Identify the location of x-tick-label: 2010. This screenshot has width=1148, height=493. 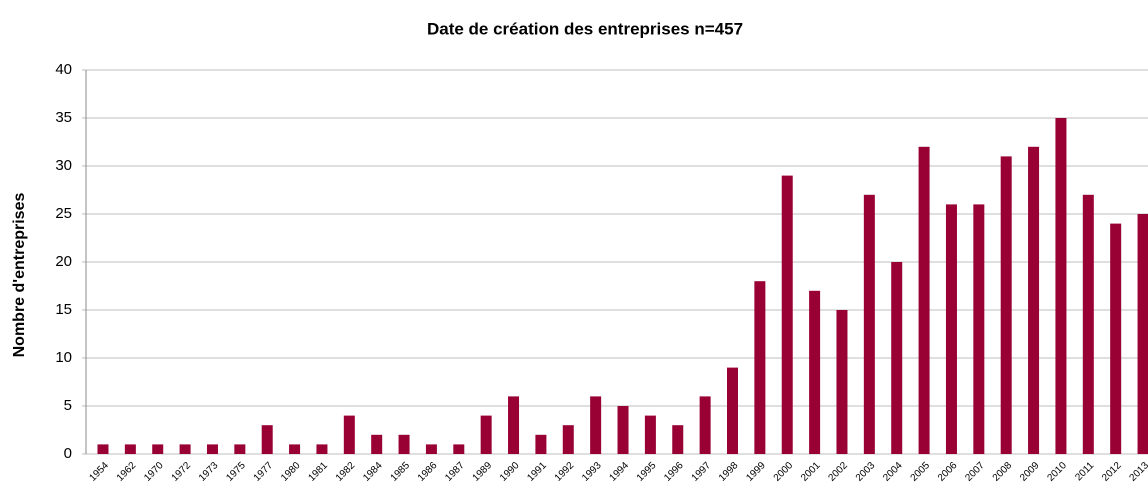
(1057, 472).